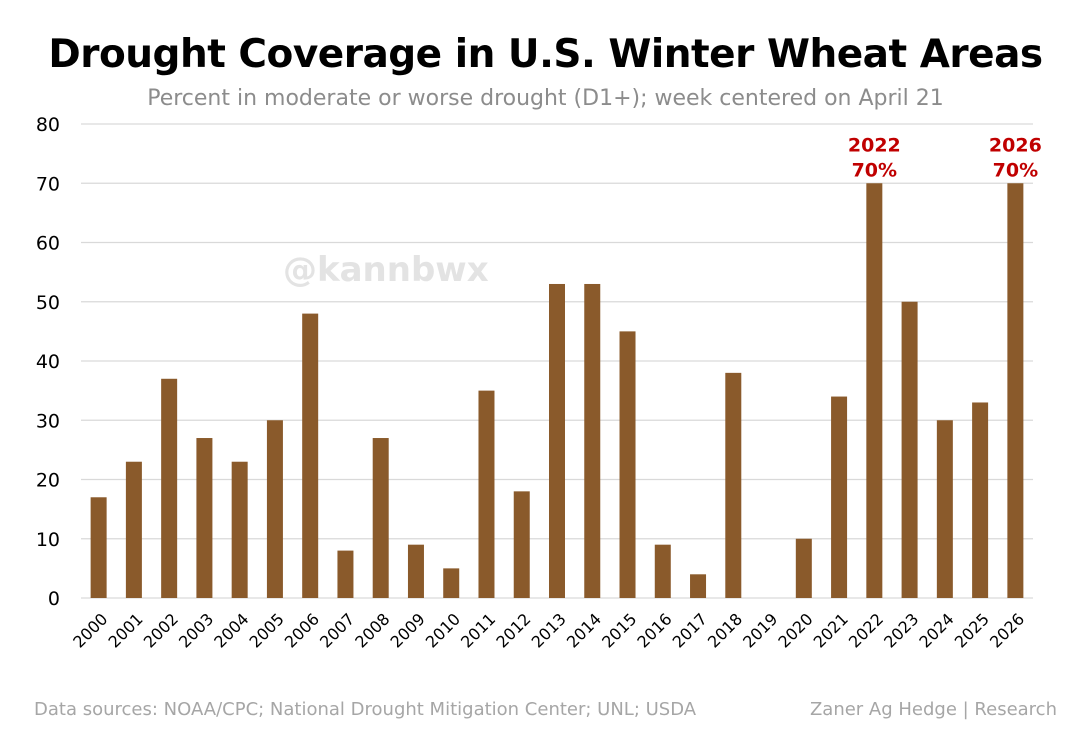 The image size is (1091, 750). What do you see at coordinates (48, 184) in the screenshot?
I see `y-tick-label: 70` at bounding box center [48, 184].